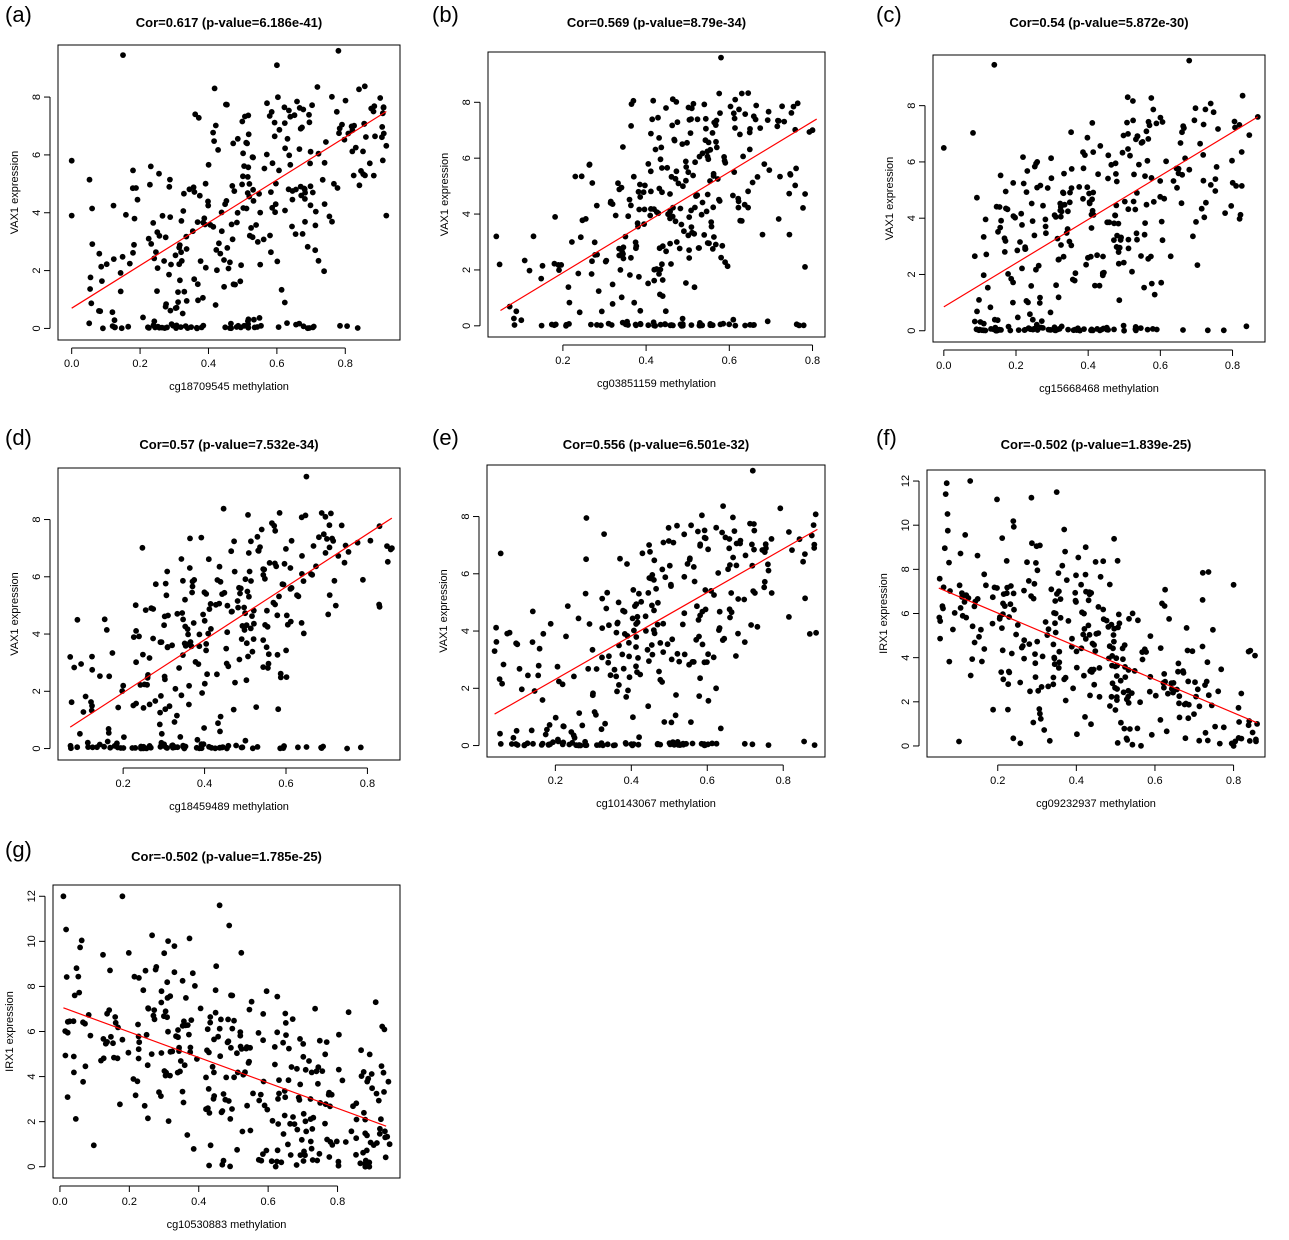  Describe the element at coordinates (906, 746) in the screenshot. I see `y-tick-label: 0` at that location.